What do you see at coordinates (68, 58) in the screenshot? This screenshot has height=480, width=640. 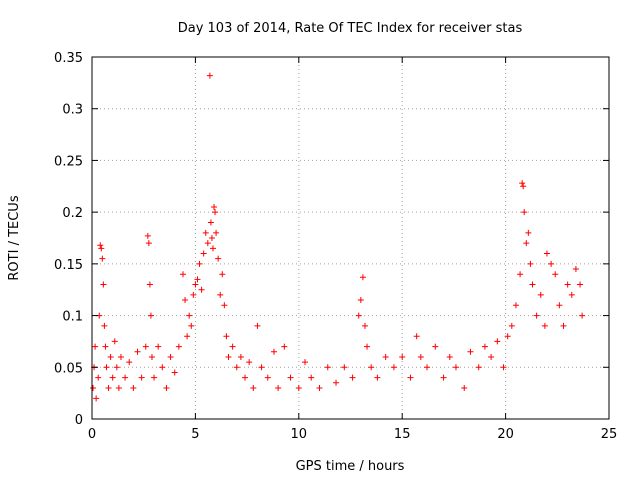 I see `y-tick-label: 0.35` at bounding box center [68, 58].